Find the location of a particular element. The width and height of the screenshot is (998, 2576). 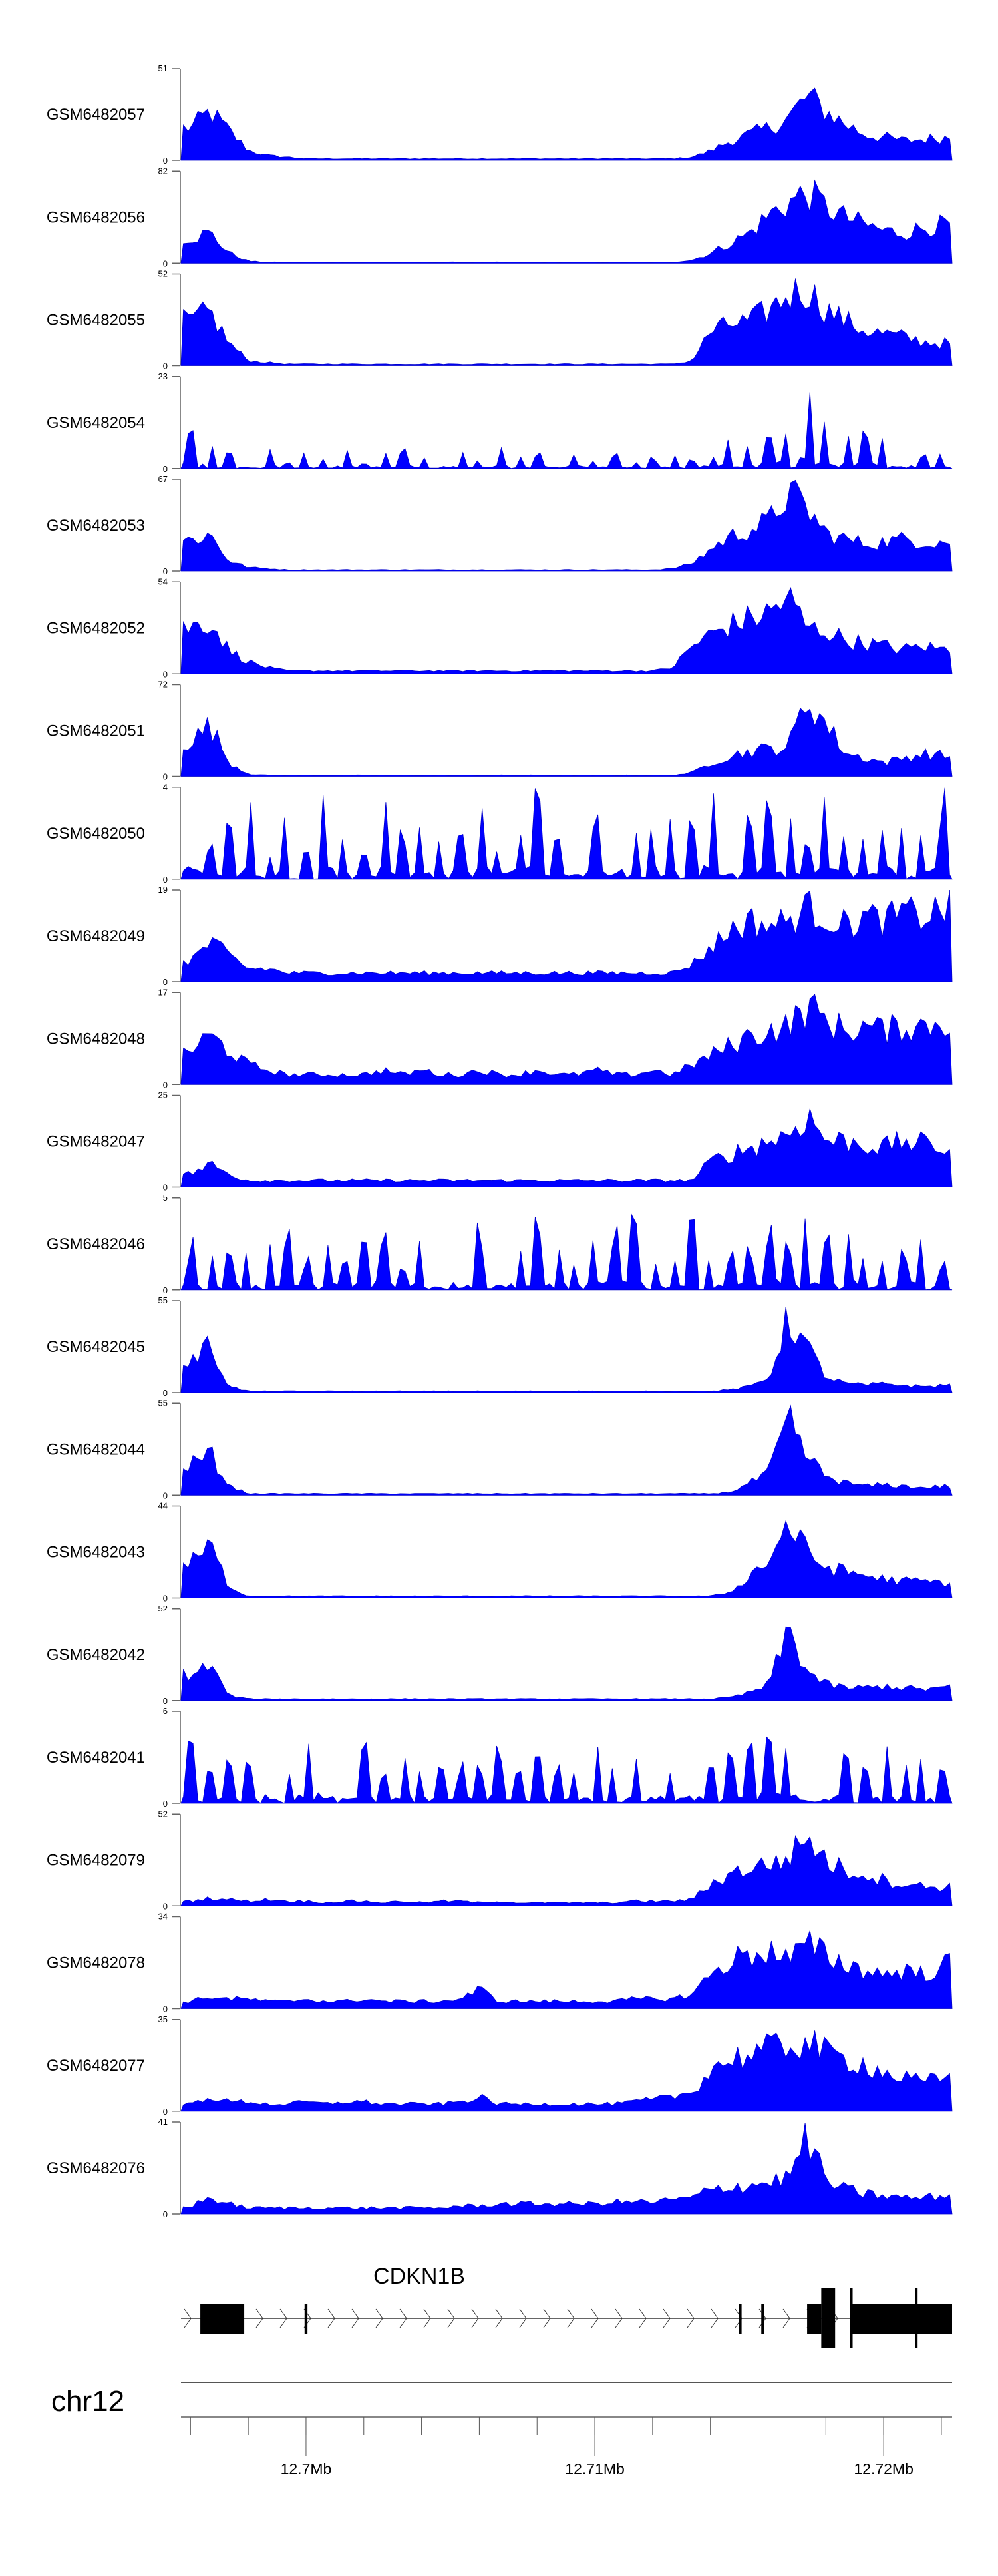

track-GSM6482056: GSM6482056 82 0 is located at coordinates (500, 217).